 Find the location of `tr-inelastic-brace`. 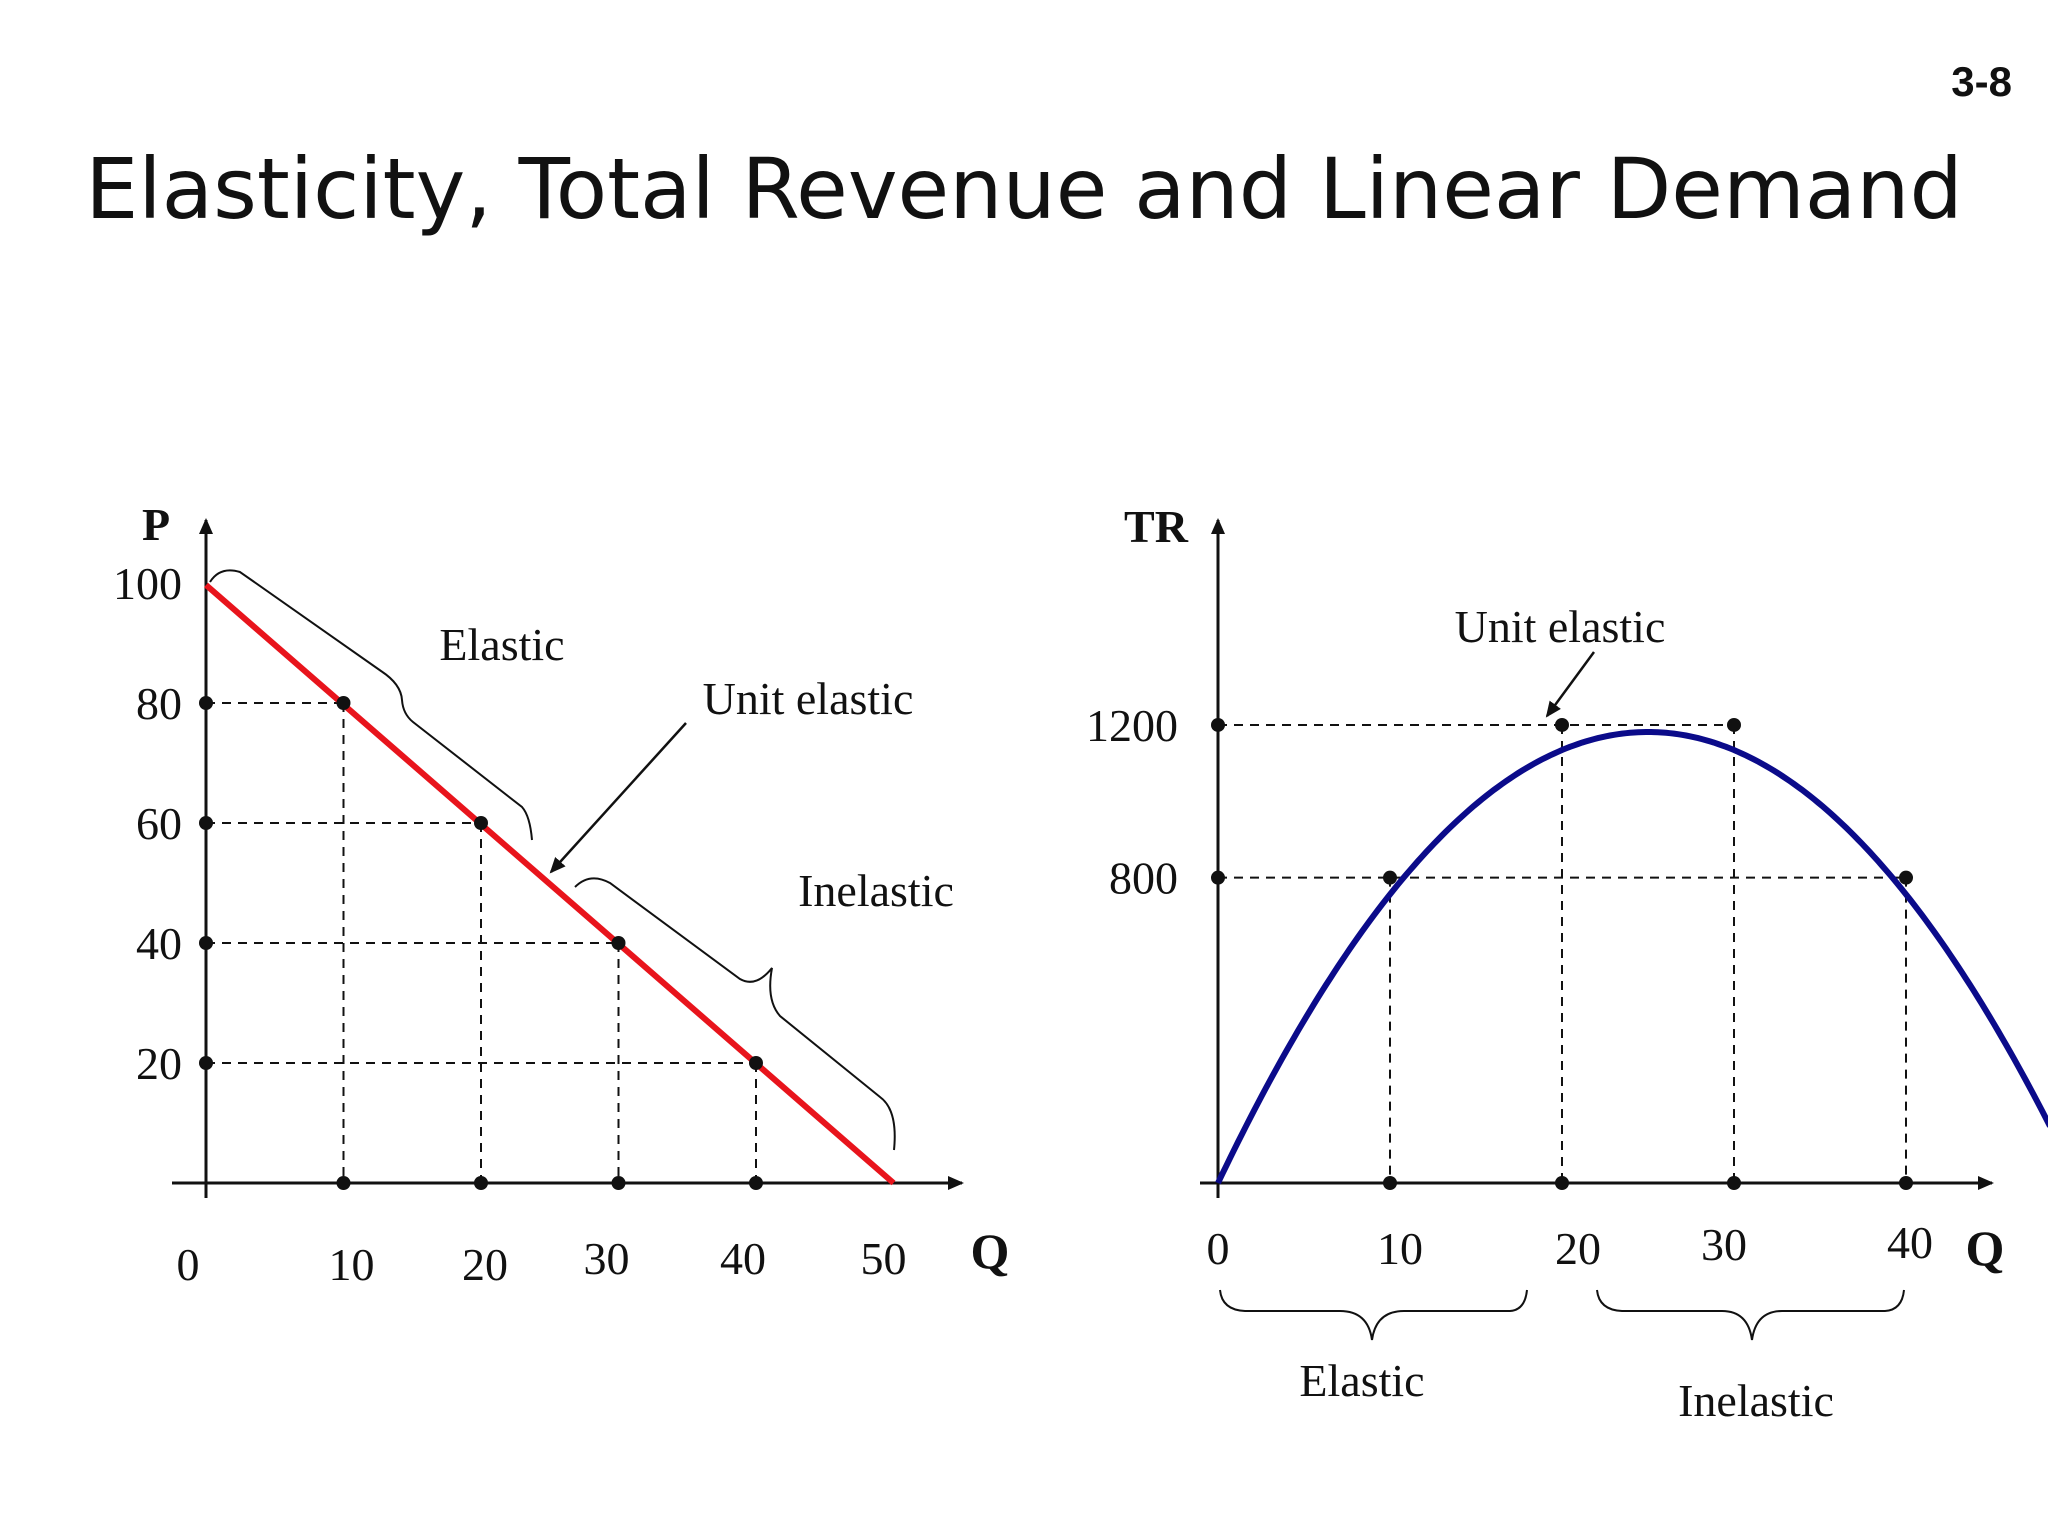

tr-inelastic-brace is located at coordinates (1750, 1315).